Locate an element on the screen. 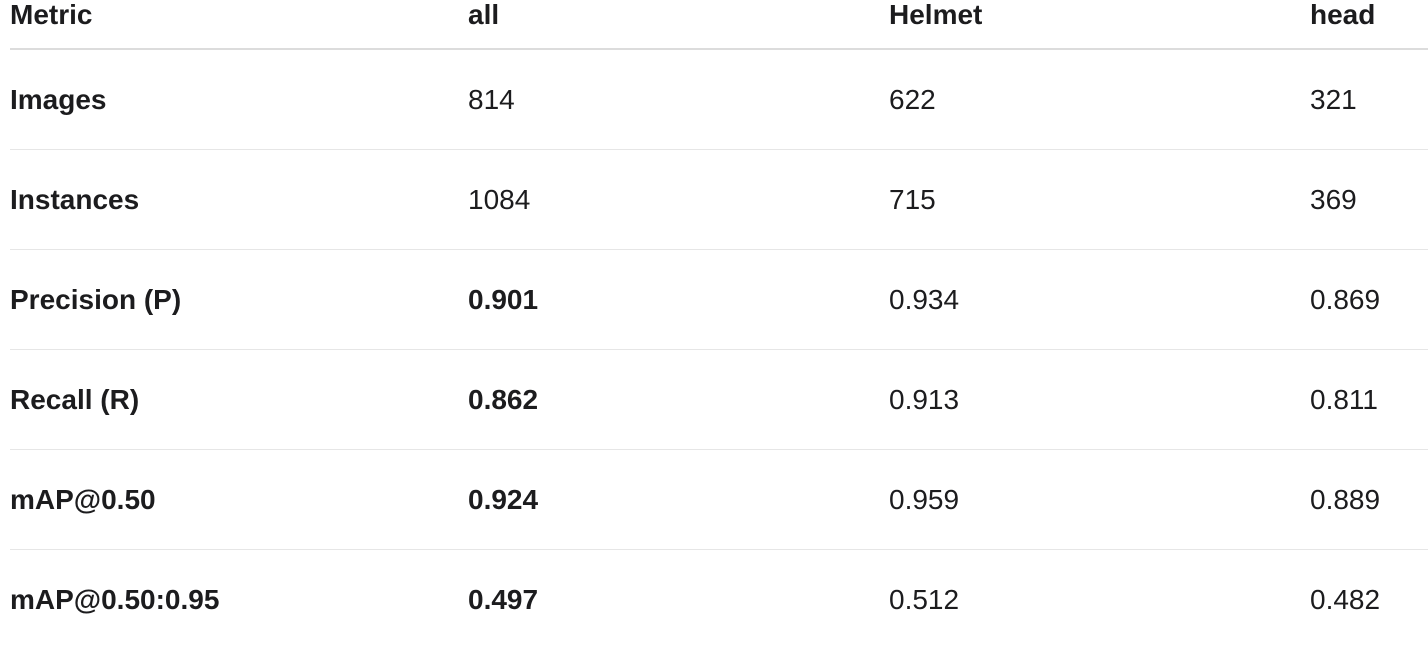  row-metric-name: mAP@0.50:0.95 is located at coordinates (115, 599).